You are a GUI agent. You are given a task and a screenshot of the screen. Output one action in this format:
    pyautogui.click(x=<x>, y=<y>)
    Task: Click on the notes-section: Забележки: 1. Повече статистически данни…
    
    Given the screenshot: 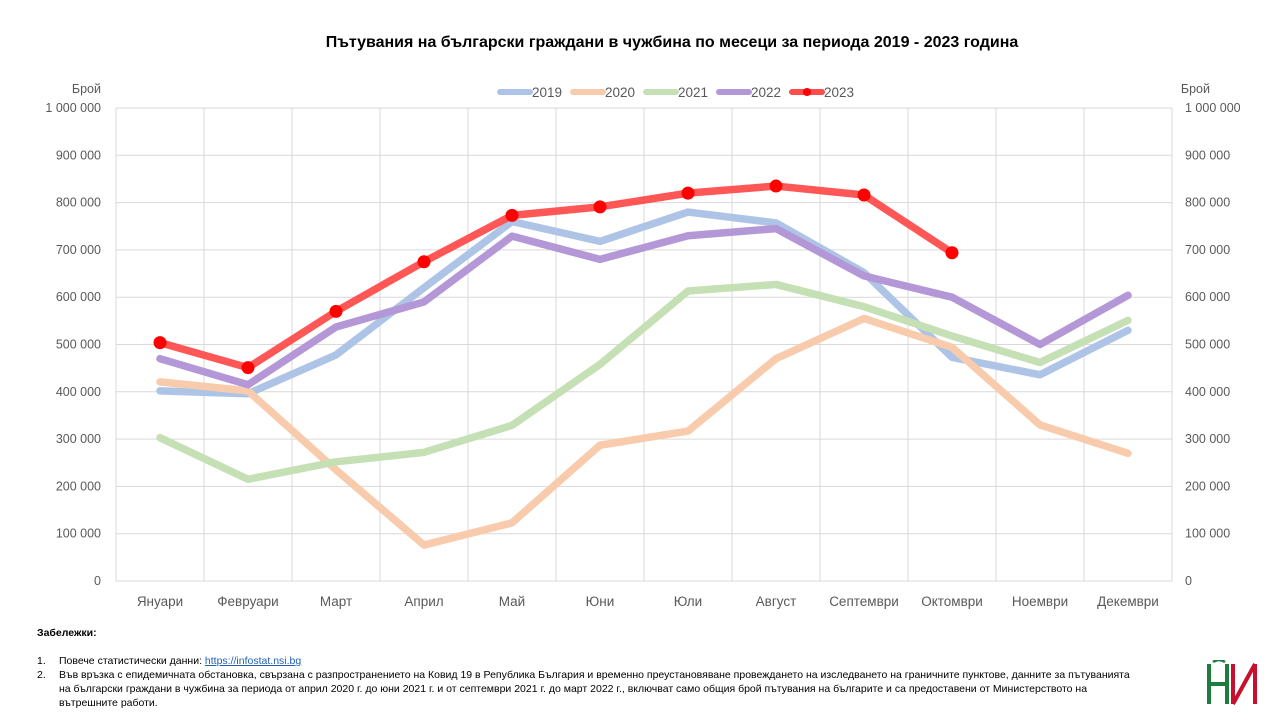 What is the action you would take?
    pyautogui.click(x=587, y=668)
    